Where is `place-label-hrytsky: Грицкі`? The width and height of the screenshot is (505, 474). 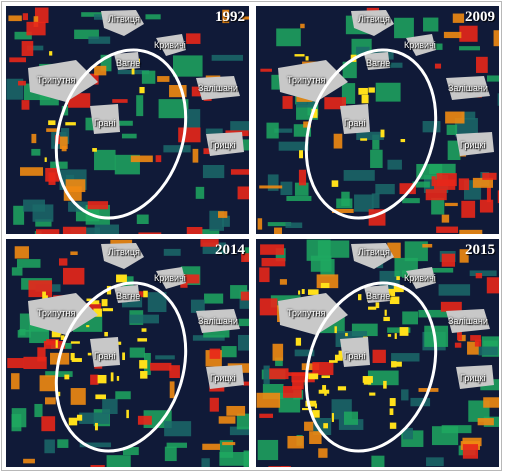
place-label-hrytsky: Грицкі is located at coordinates (473, 378).